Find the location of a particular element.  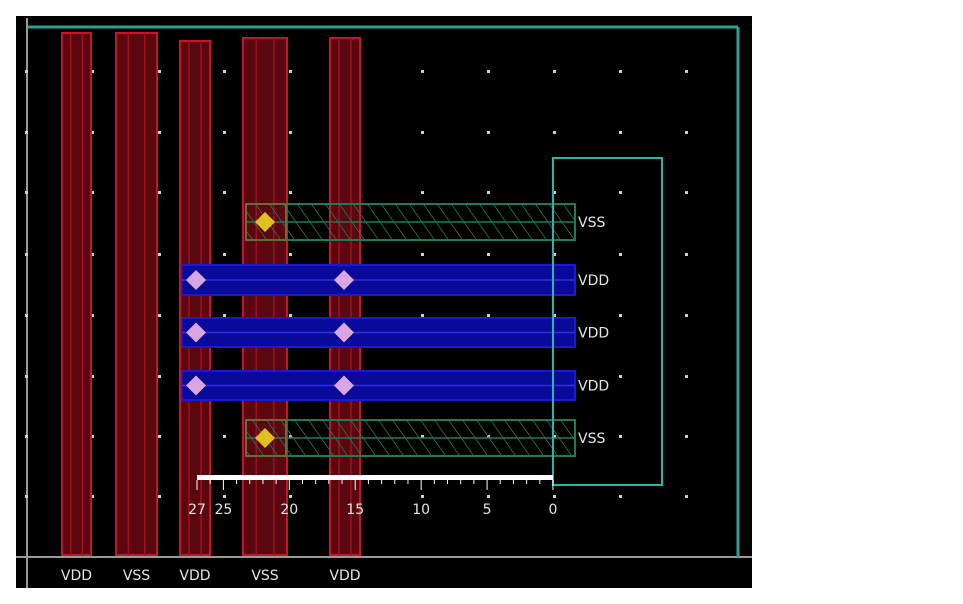

ruler-bar is located at coordinates (375, 477).